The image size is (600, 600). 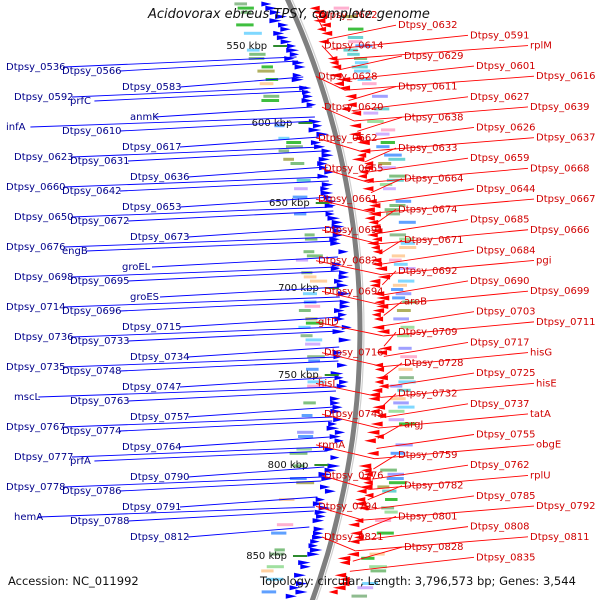 I want to click on gene-label-reverse: Dtpsy_0668, so click(x=560, y=168).